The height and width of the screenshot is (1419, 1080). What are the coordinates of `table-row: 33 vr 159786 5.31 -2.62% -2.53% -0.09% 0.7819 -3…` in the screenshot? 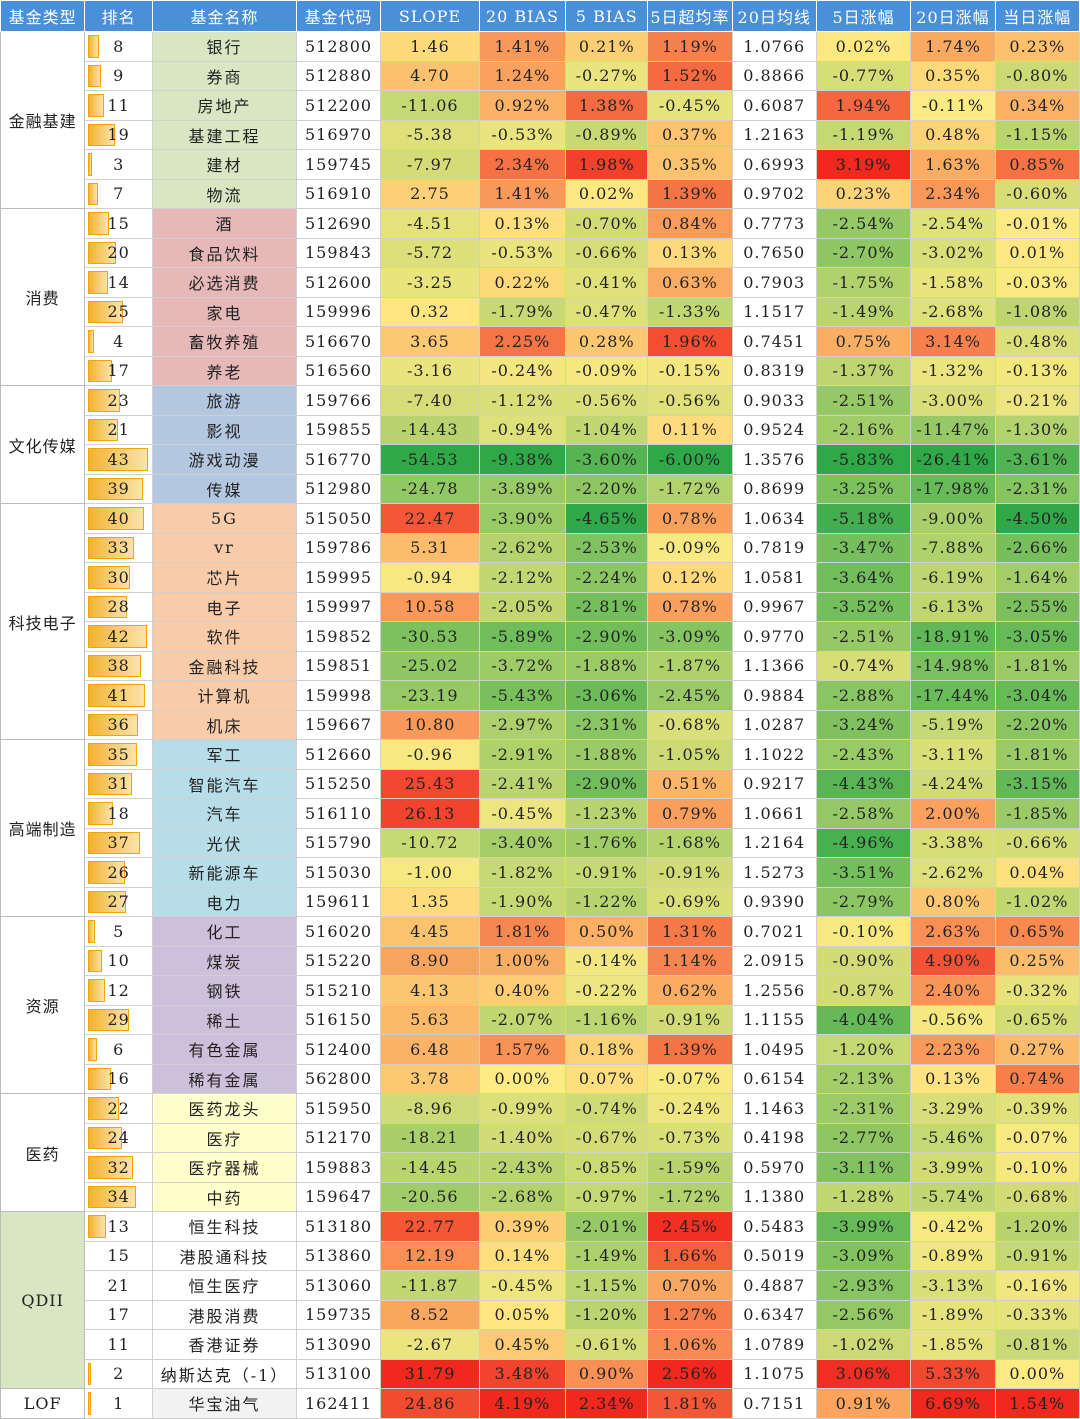 It's located at (540, 547).